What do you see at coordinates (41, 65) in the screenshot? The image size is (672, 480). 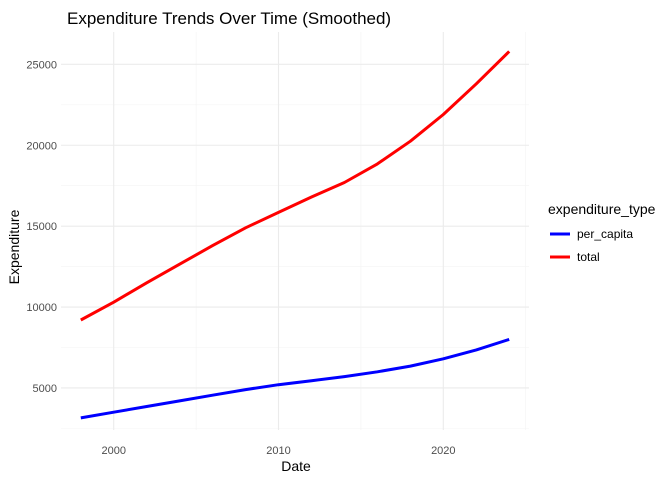 I see `y-tick-label: 25000` at bounding box center [41, 65].